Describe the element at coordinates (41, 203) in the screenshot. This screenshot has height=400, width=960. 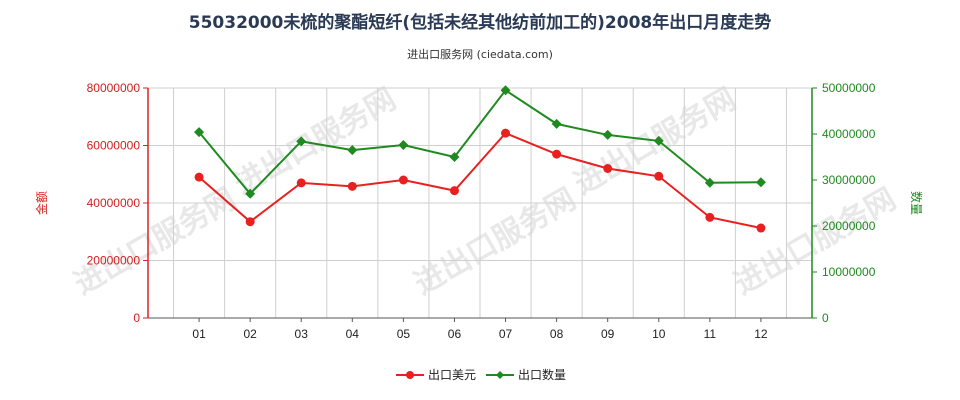
I see `y-axis-left-label: 金额` at that location.